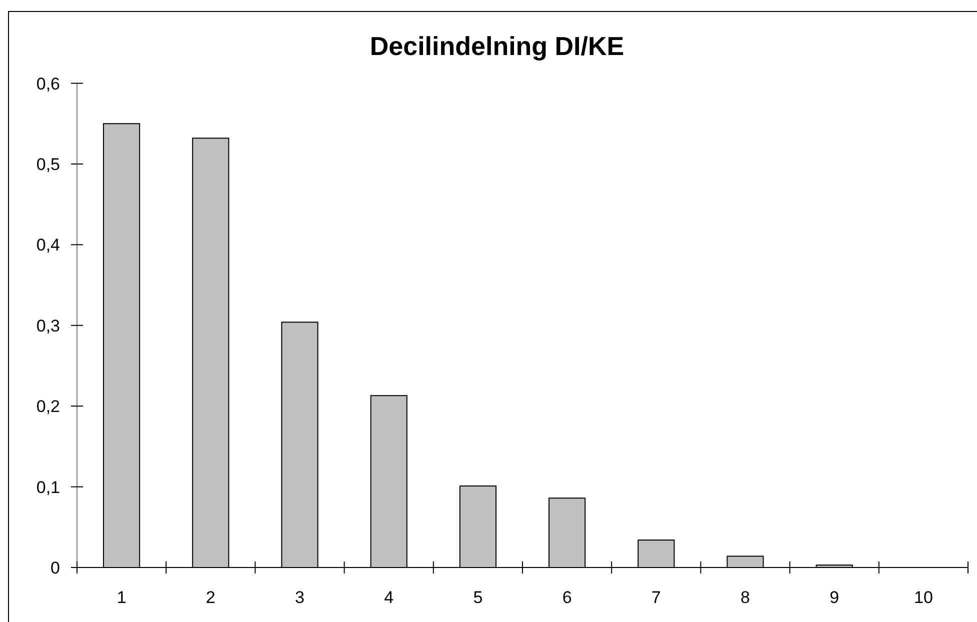 This screenshot has height=622, width=977. Describe the element at coordinates (48, 406) in the screenshot. I see `y-tick-label: 0,2` at that location.